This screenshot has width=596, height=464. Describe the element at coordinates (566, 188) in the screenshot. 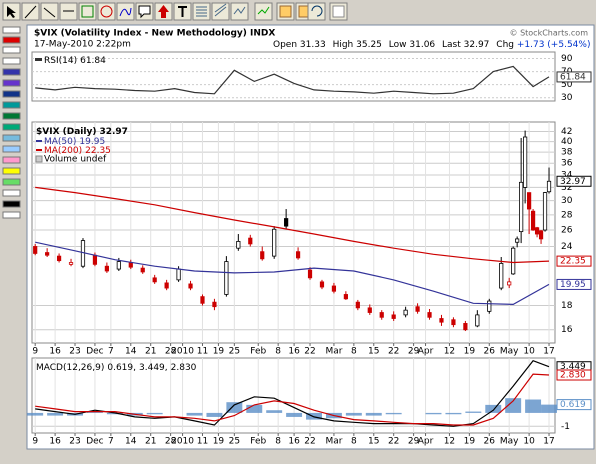

I see `y-tick-label: 32` at that location.